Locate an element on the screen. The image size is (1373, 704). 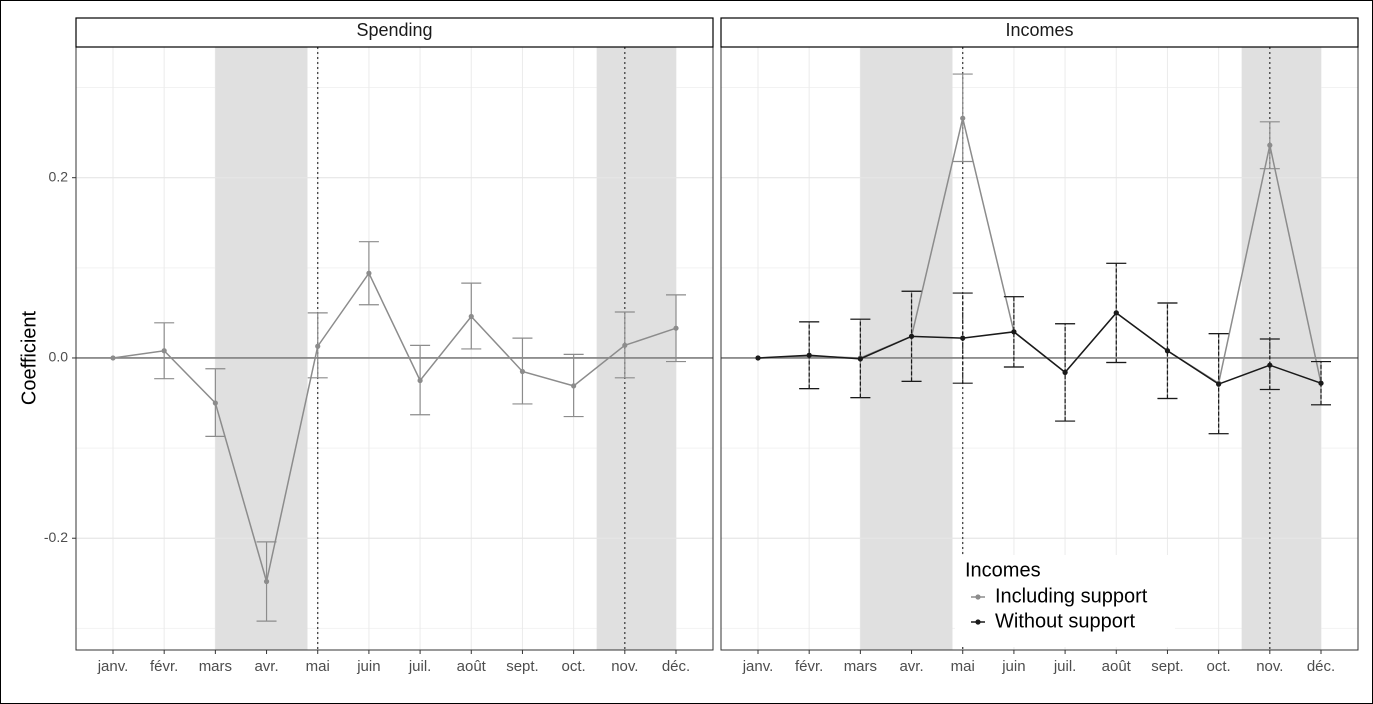
y-axis-label: Coefficient is located at coordinates (29, 357).